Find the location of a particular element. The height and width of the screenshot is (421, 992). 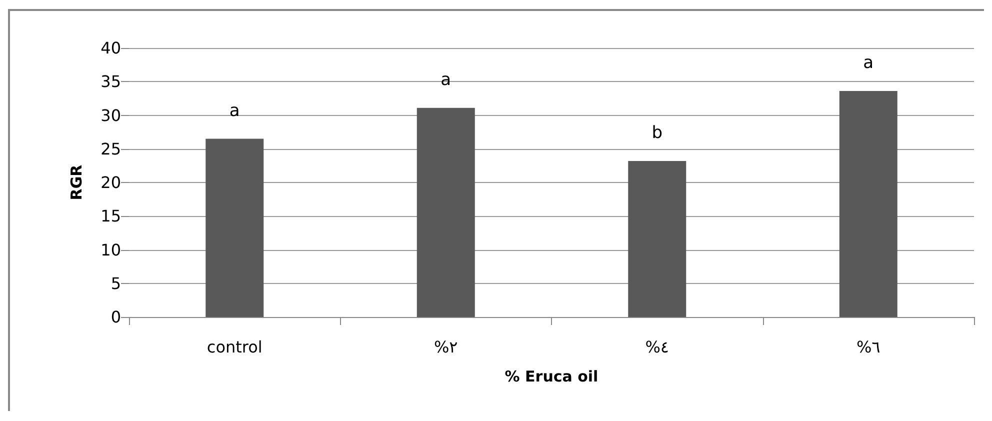

y-tick-label: 25 is located at coordinates (110, 148).